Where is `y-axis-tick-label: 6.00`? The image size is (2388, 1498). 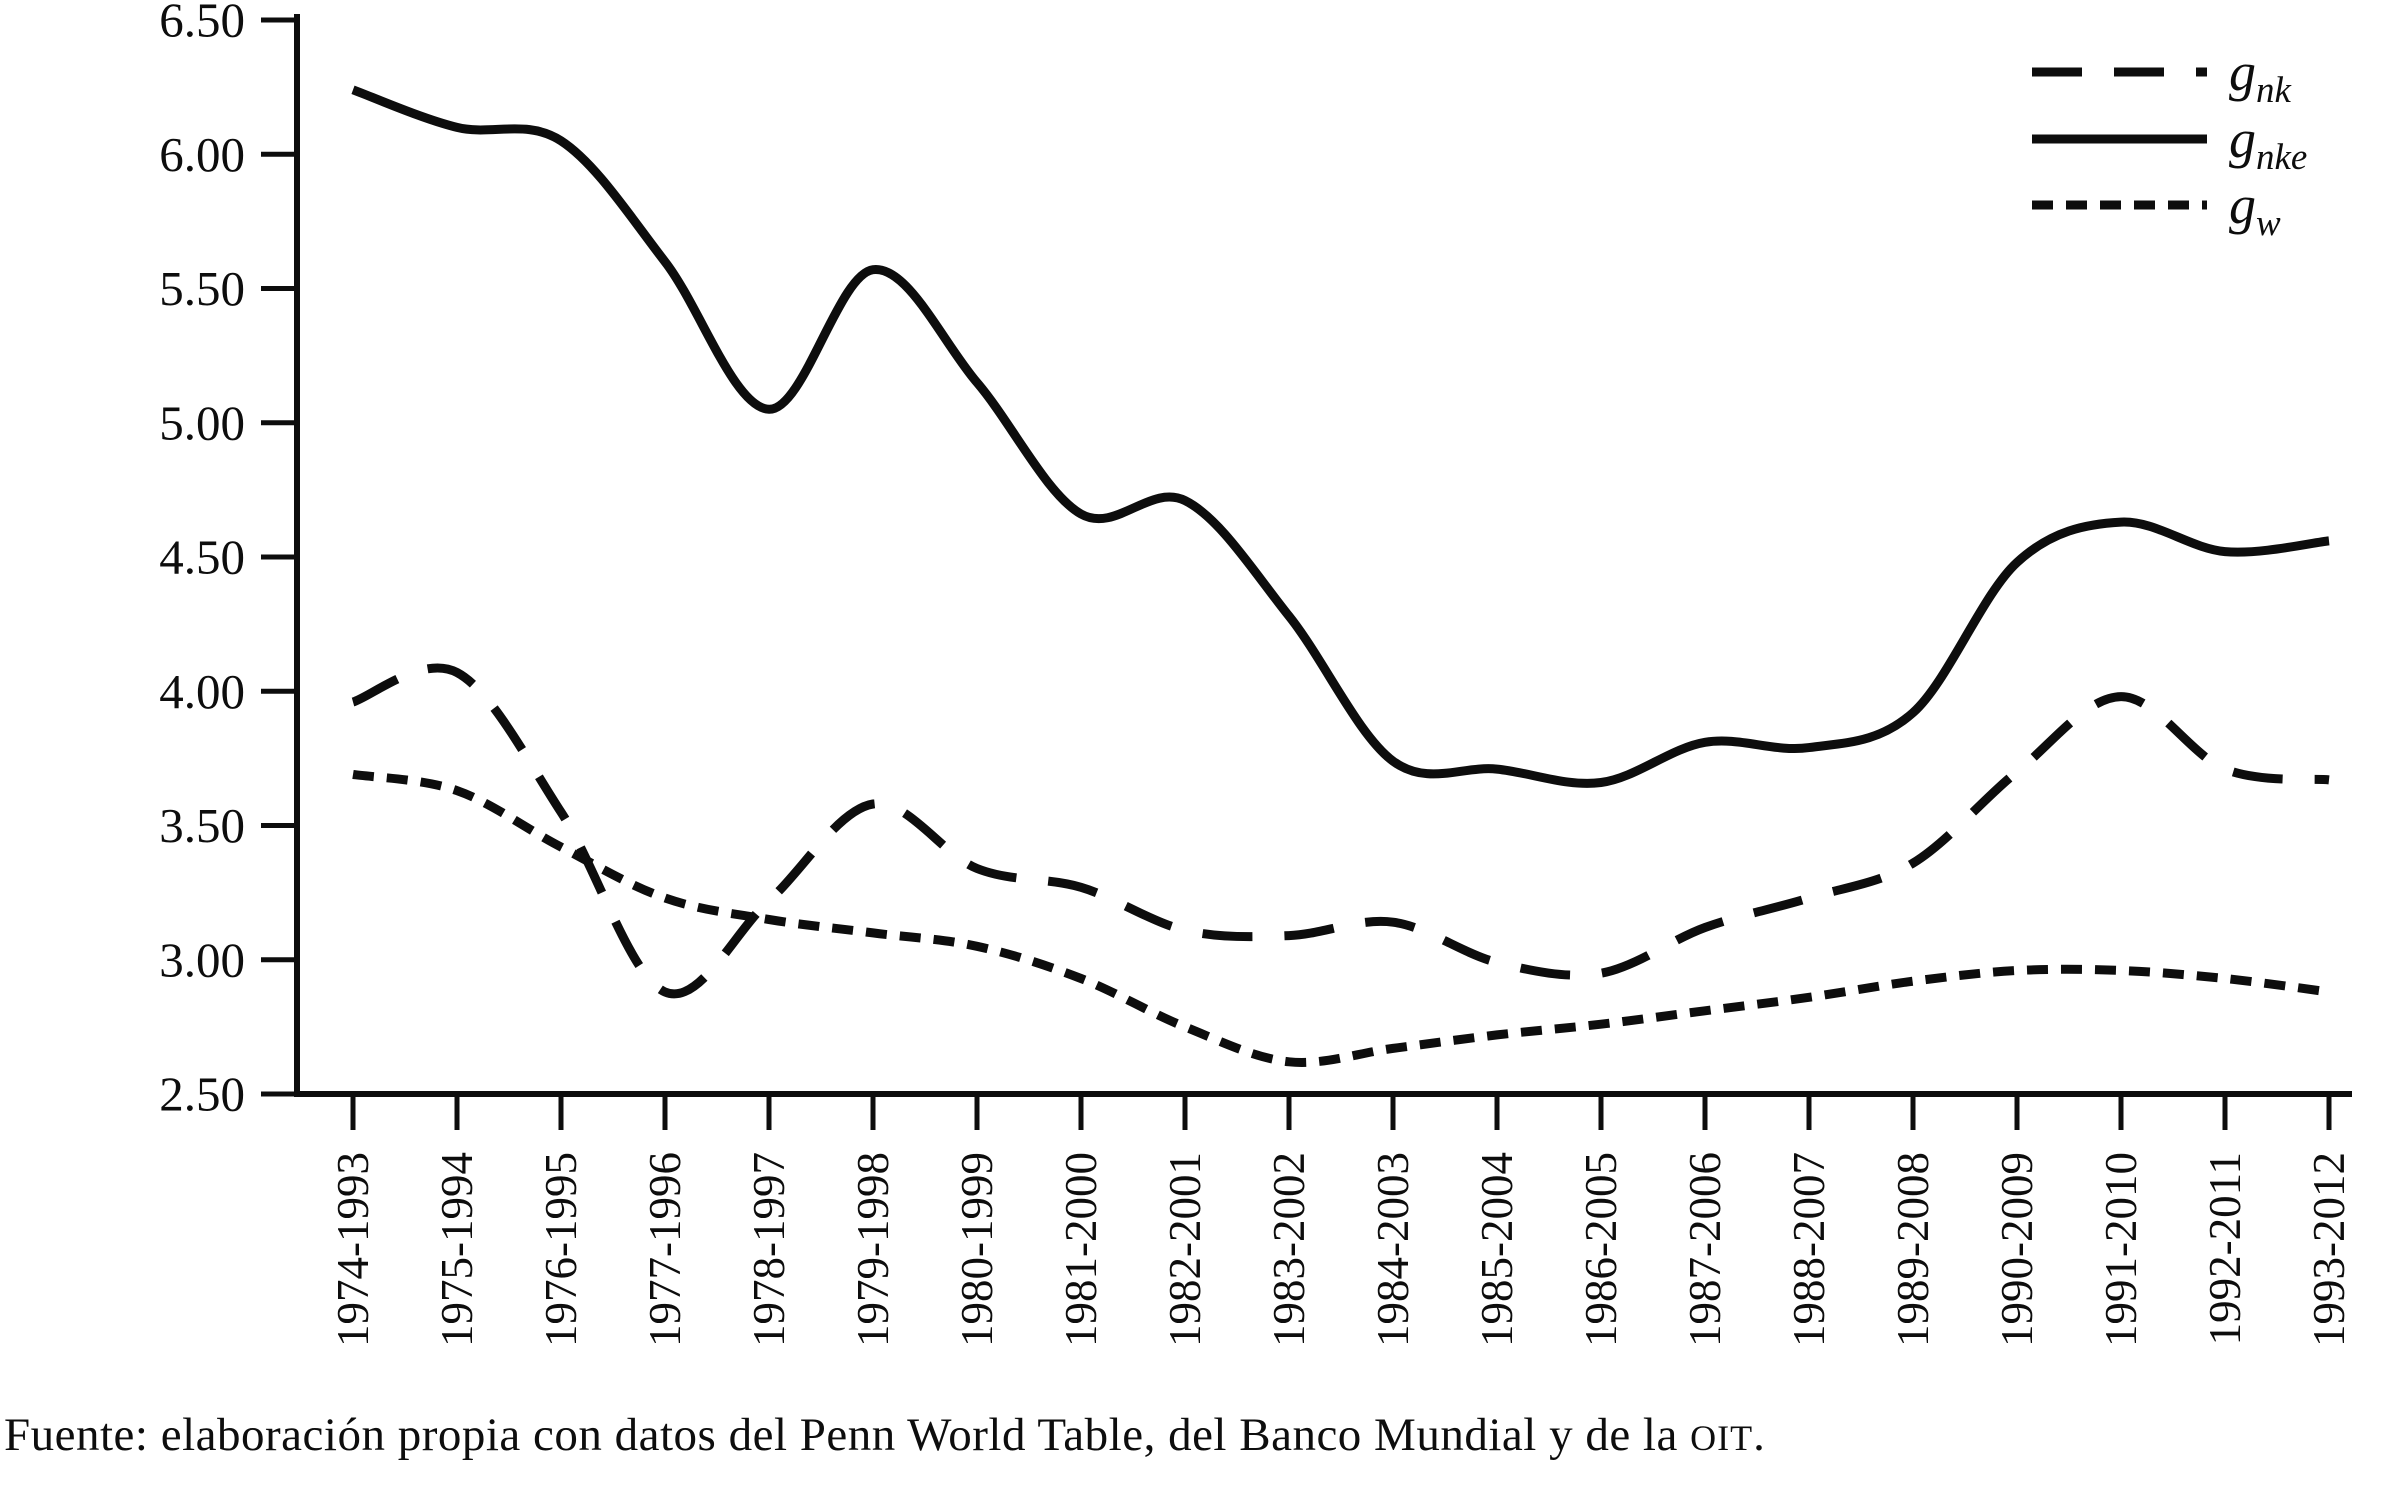 y-axis-tick-label: 6.00 is located at coordinates (202, 154).